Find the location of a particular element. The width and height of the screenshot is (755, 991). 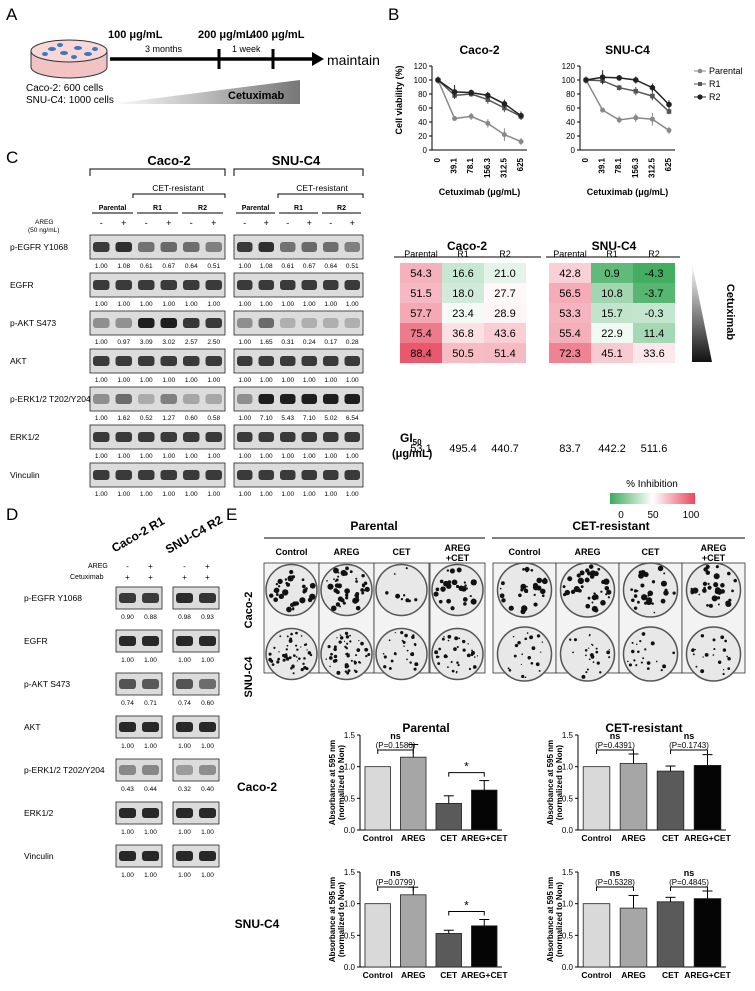

sig-p: (P=0.1580) is located at coordinates (396, 745).